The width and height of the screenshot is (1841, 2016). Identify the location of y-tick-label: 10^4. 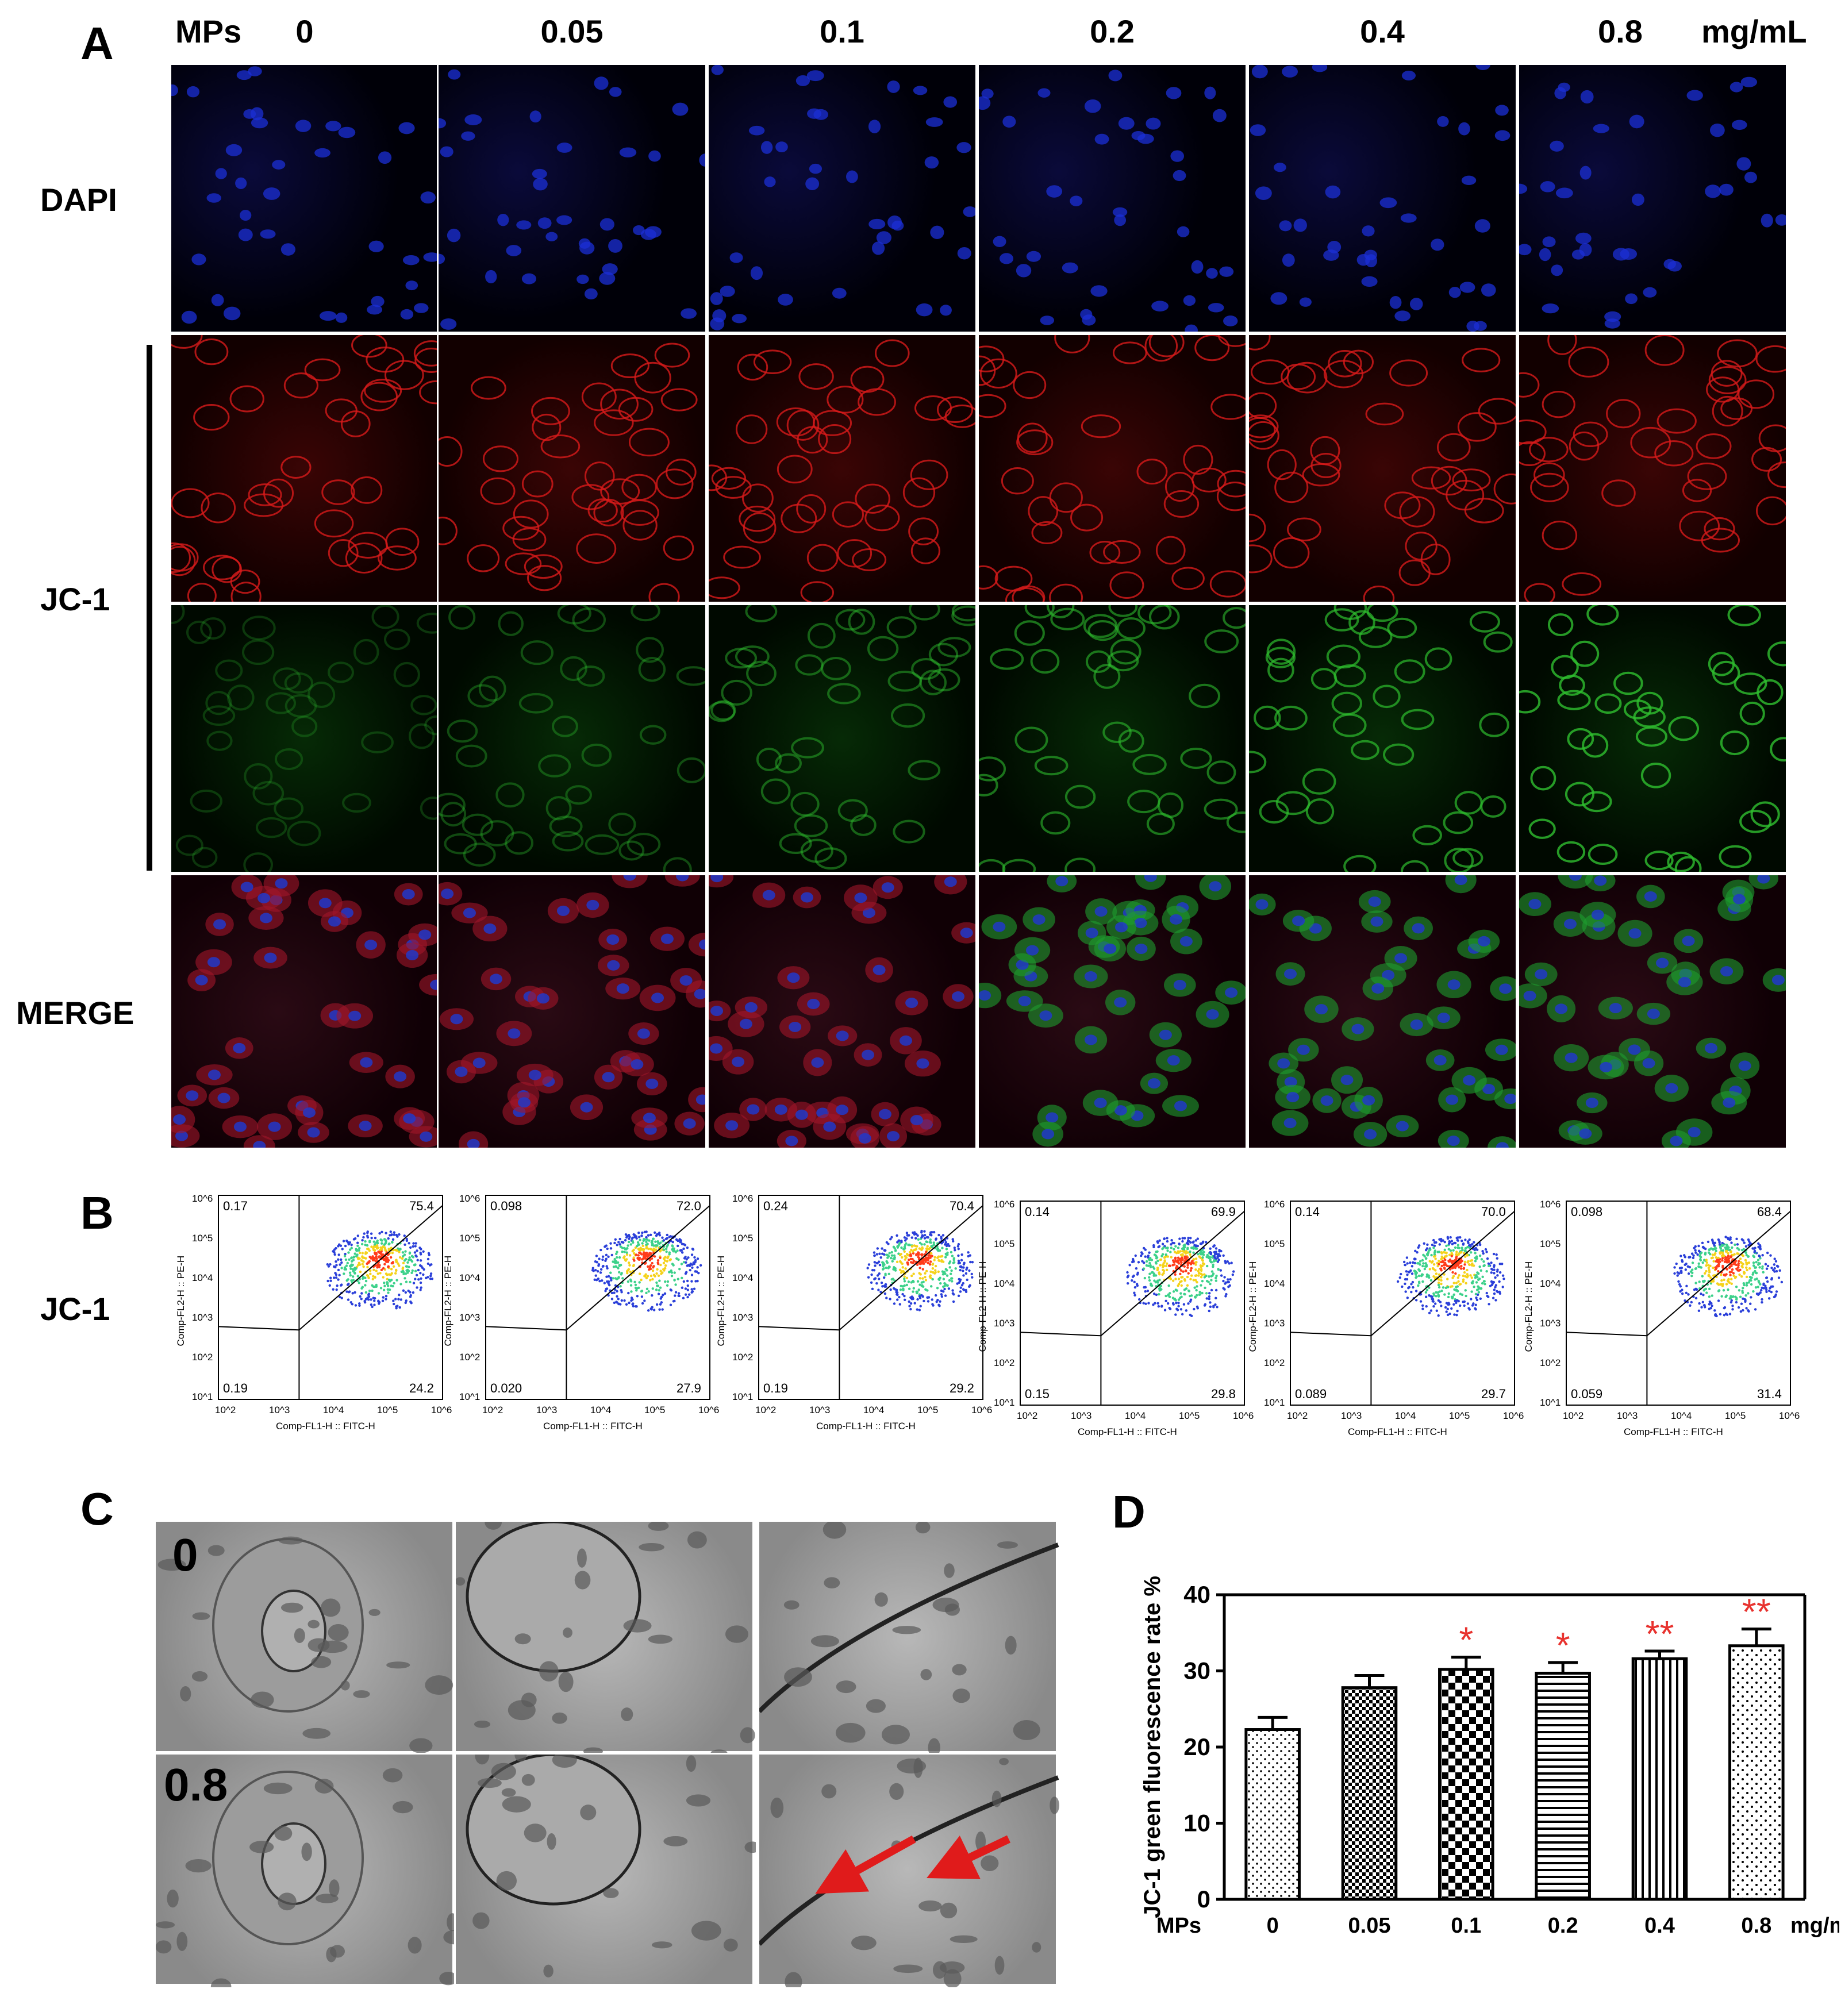
(202, 1278).